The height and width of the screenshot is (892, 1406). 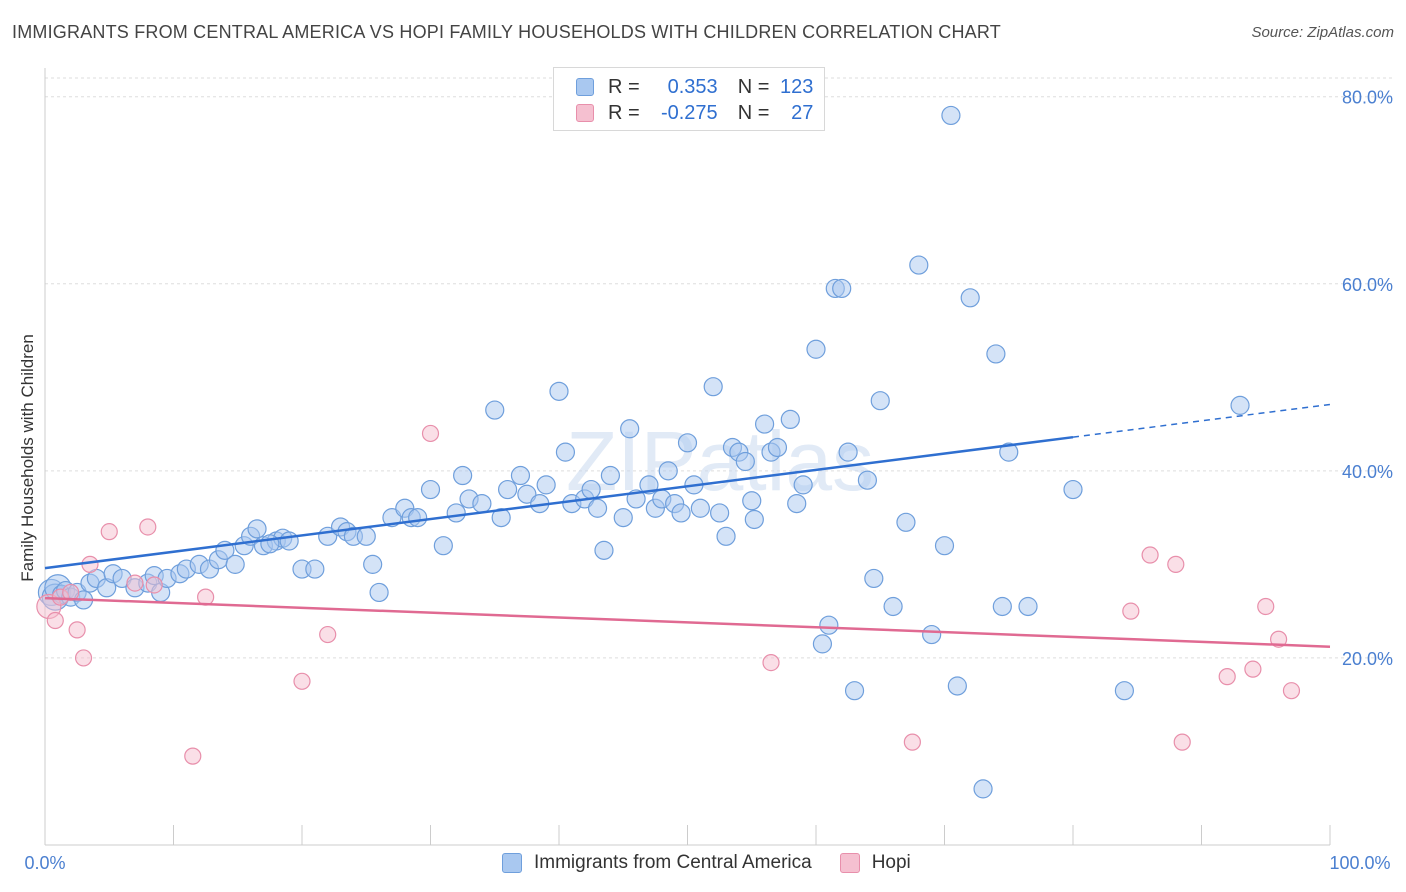 What do you see at coordinates (802, 112) in the screenshot?
I see `legend-n-value: 27` at bounding box center [802, 112].